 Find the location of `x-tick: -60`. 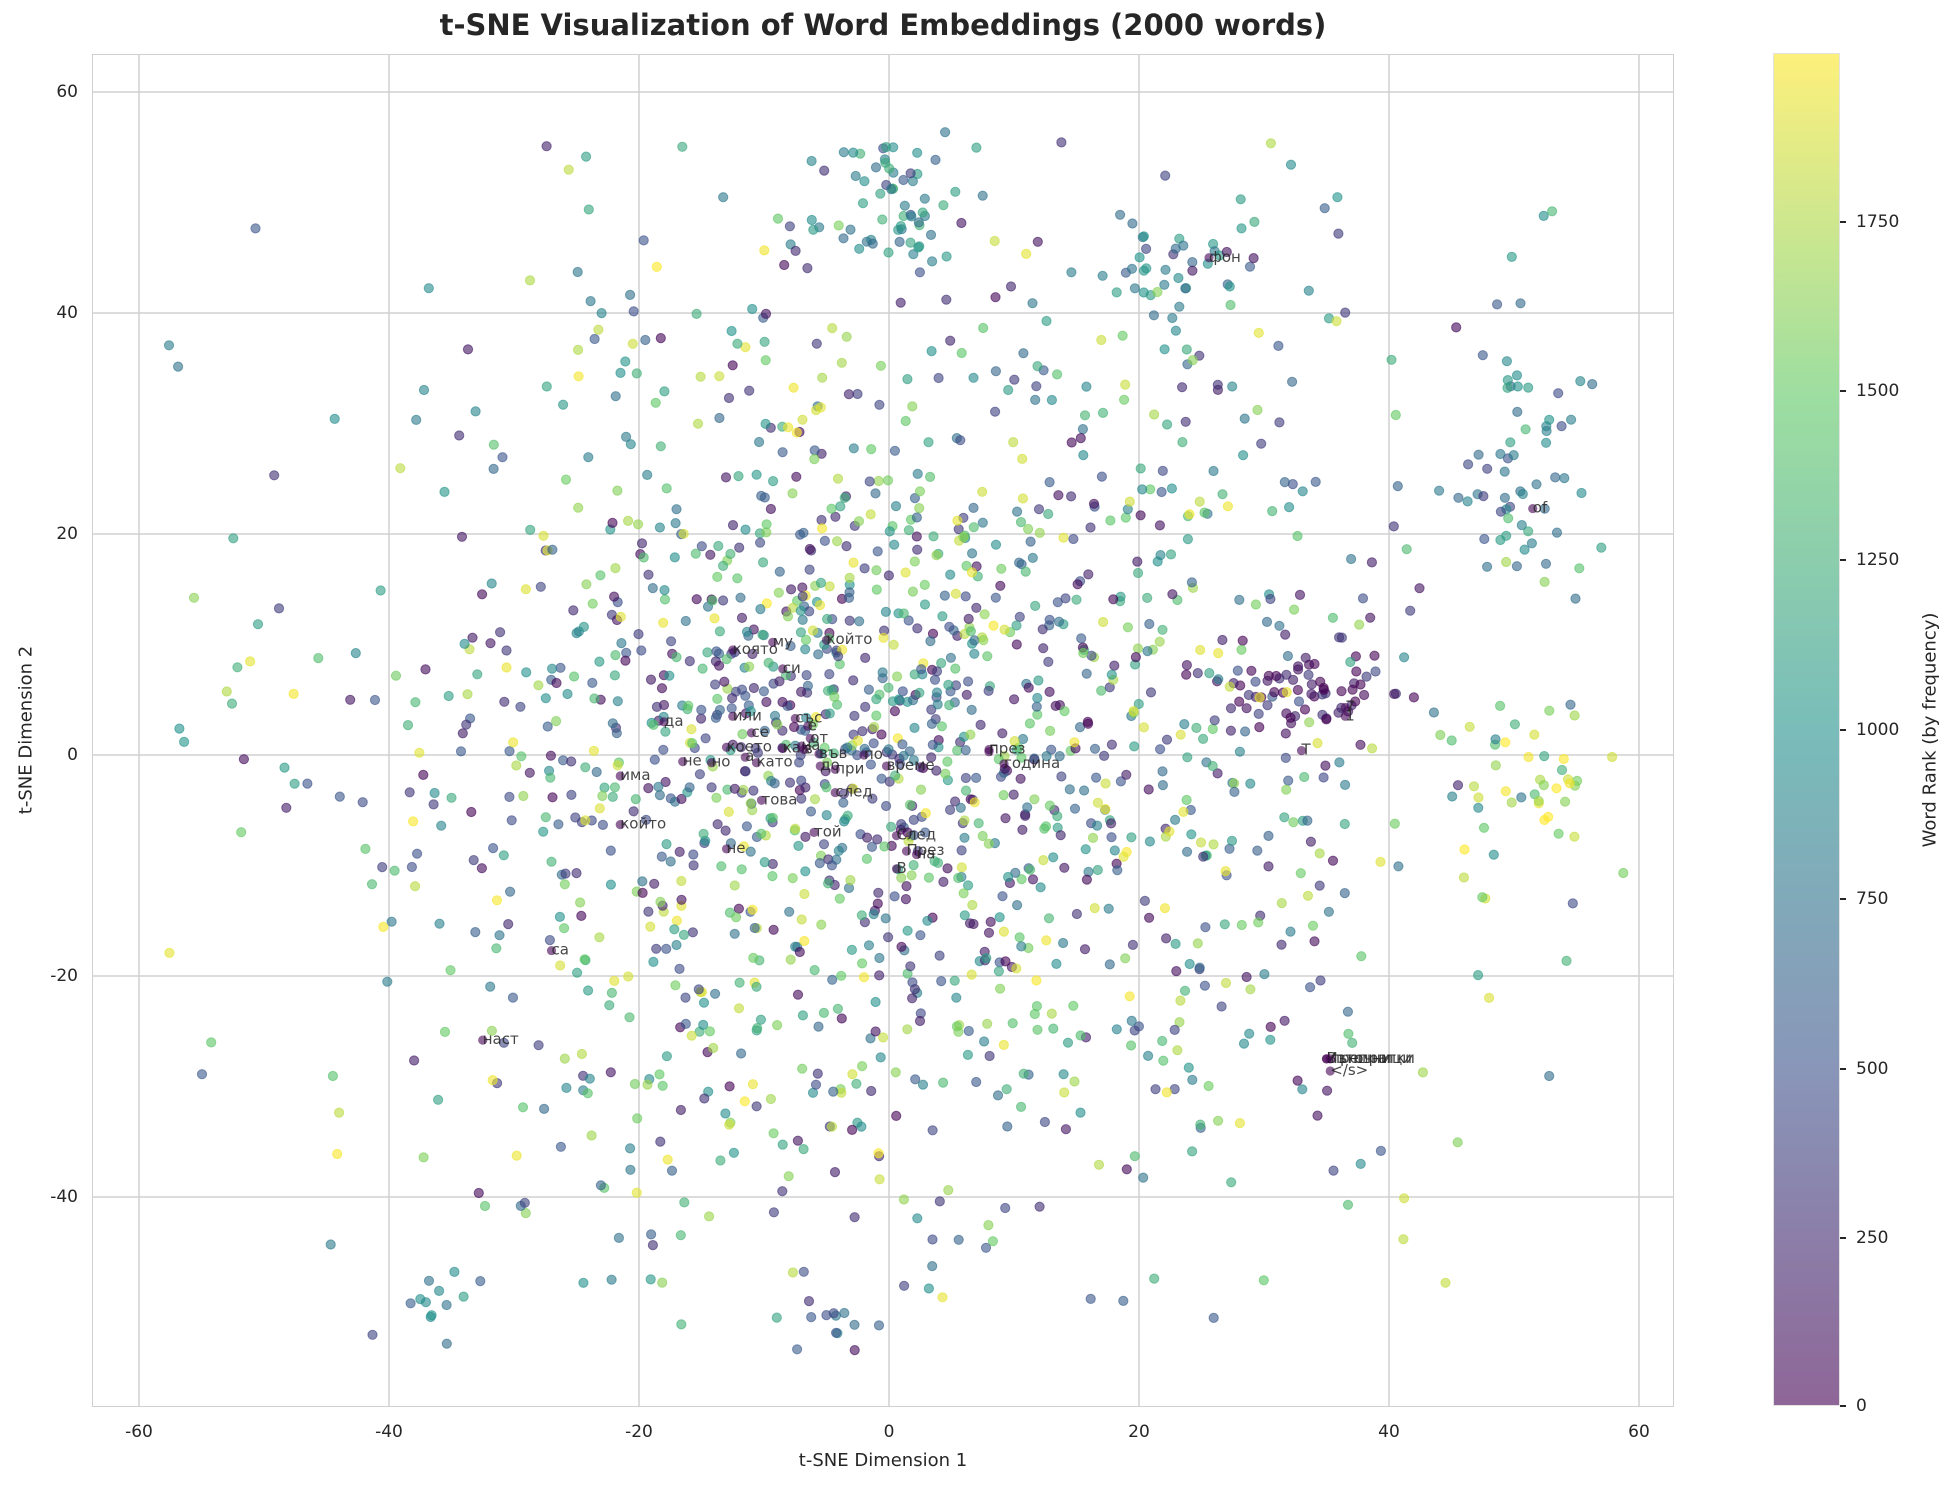

x-tick: -60 is located at coordinates (139, 1432).